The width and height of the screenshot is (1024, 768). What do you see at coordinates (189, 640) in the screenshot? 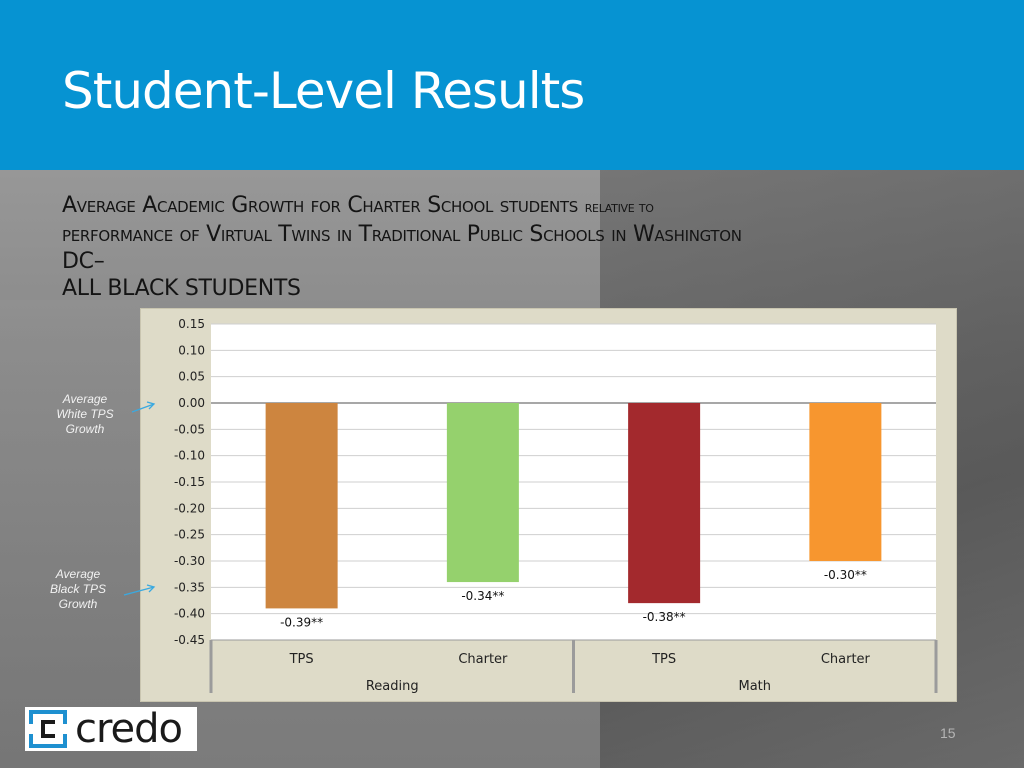
I see `y-tick-label: -0.45` at bounding box center [189, 640].